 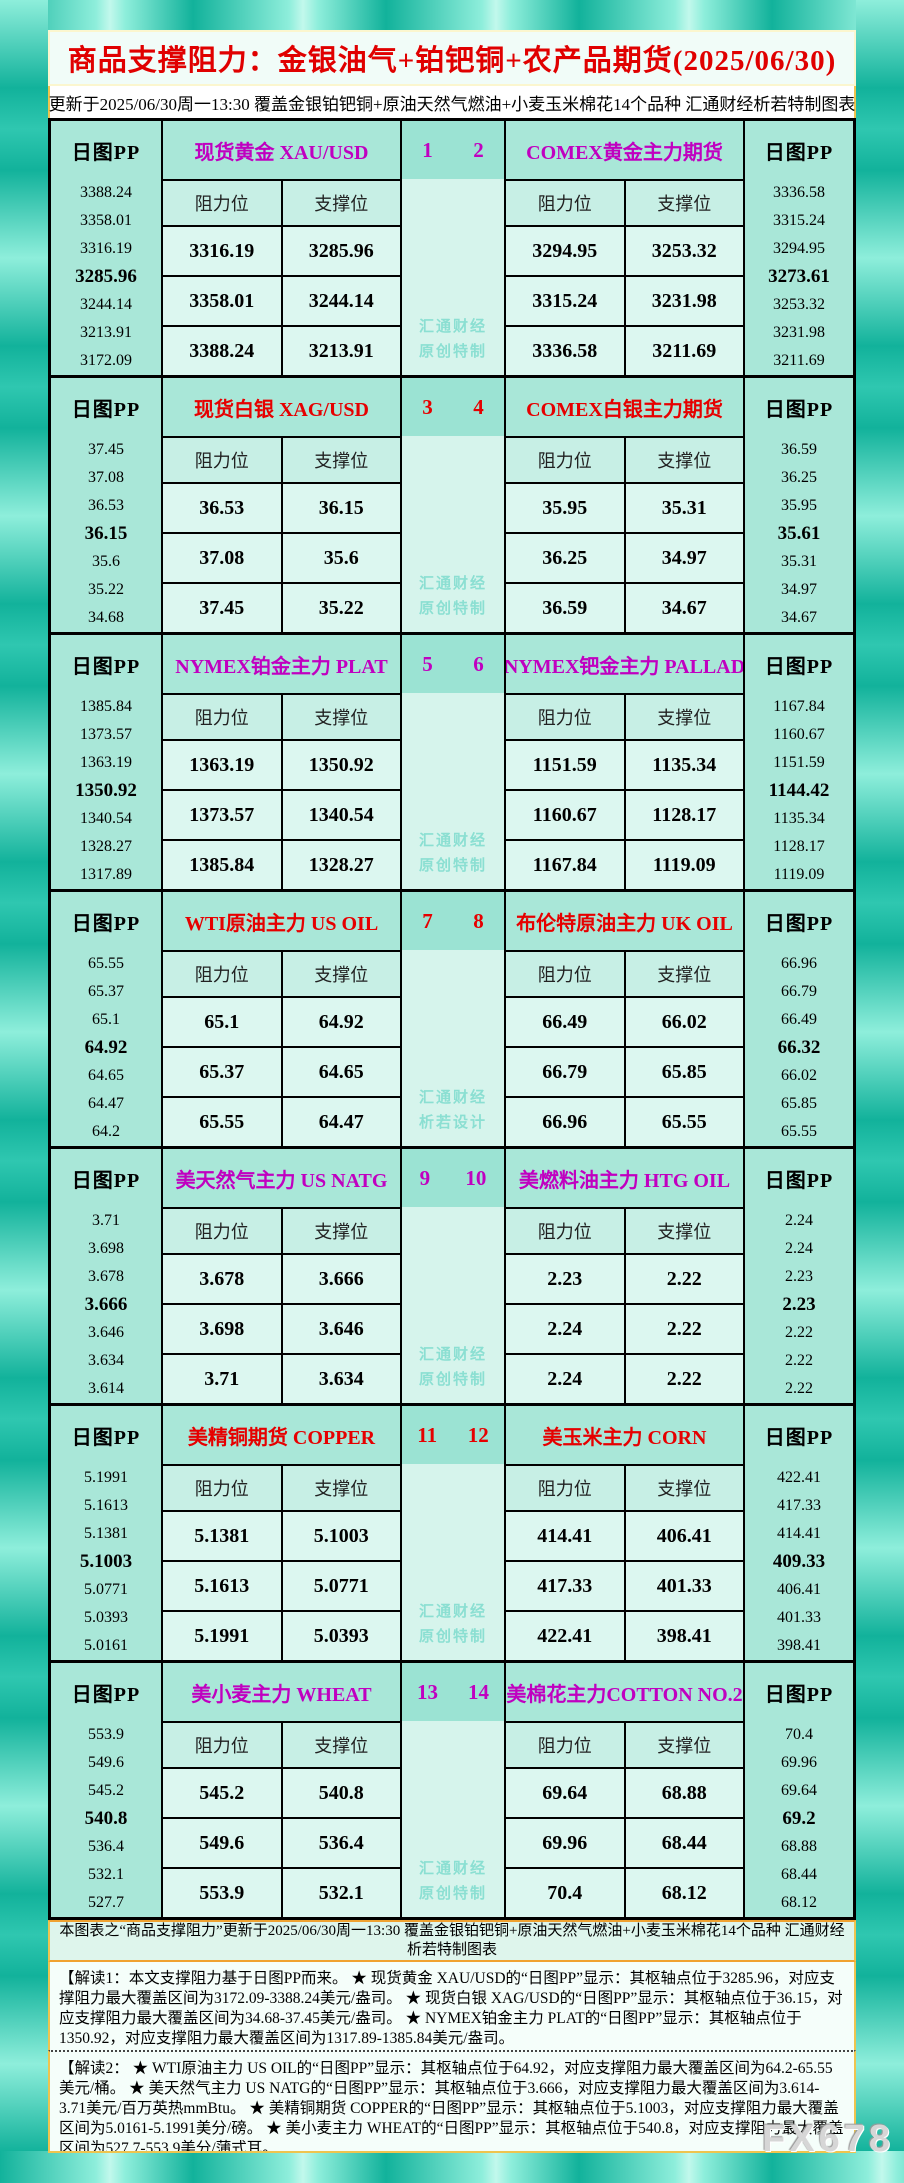 I want to click on table-data-row: 3358.01 3244.14, so click(x=281, y=300).